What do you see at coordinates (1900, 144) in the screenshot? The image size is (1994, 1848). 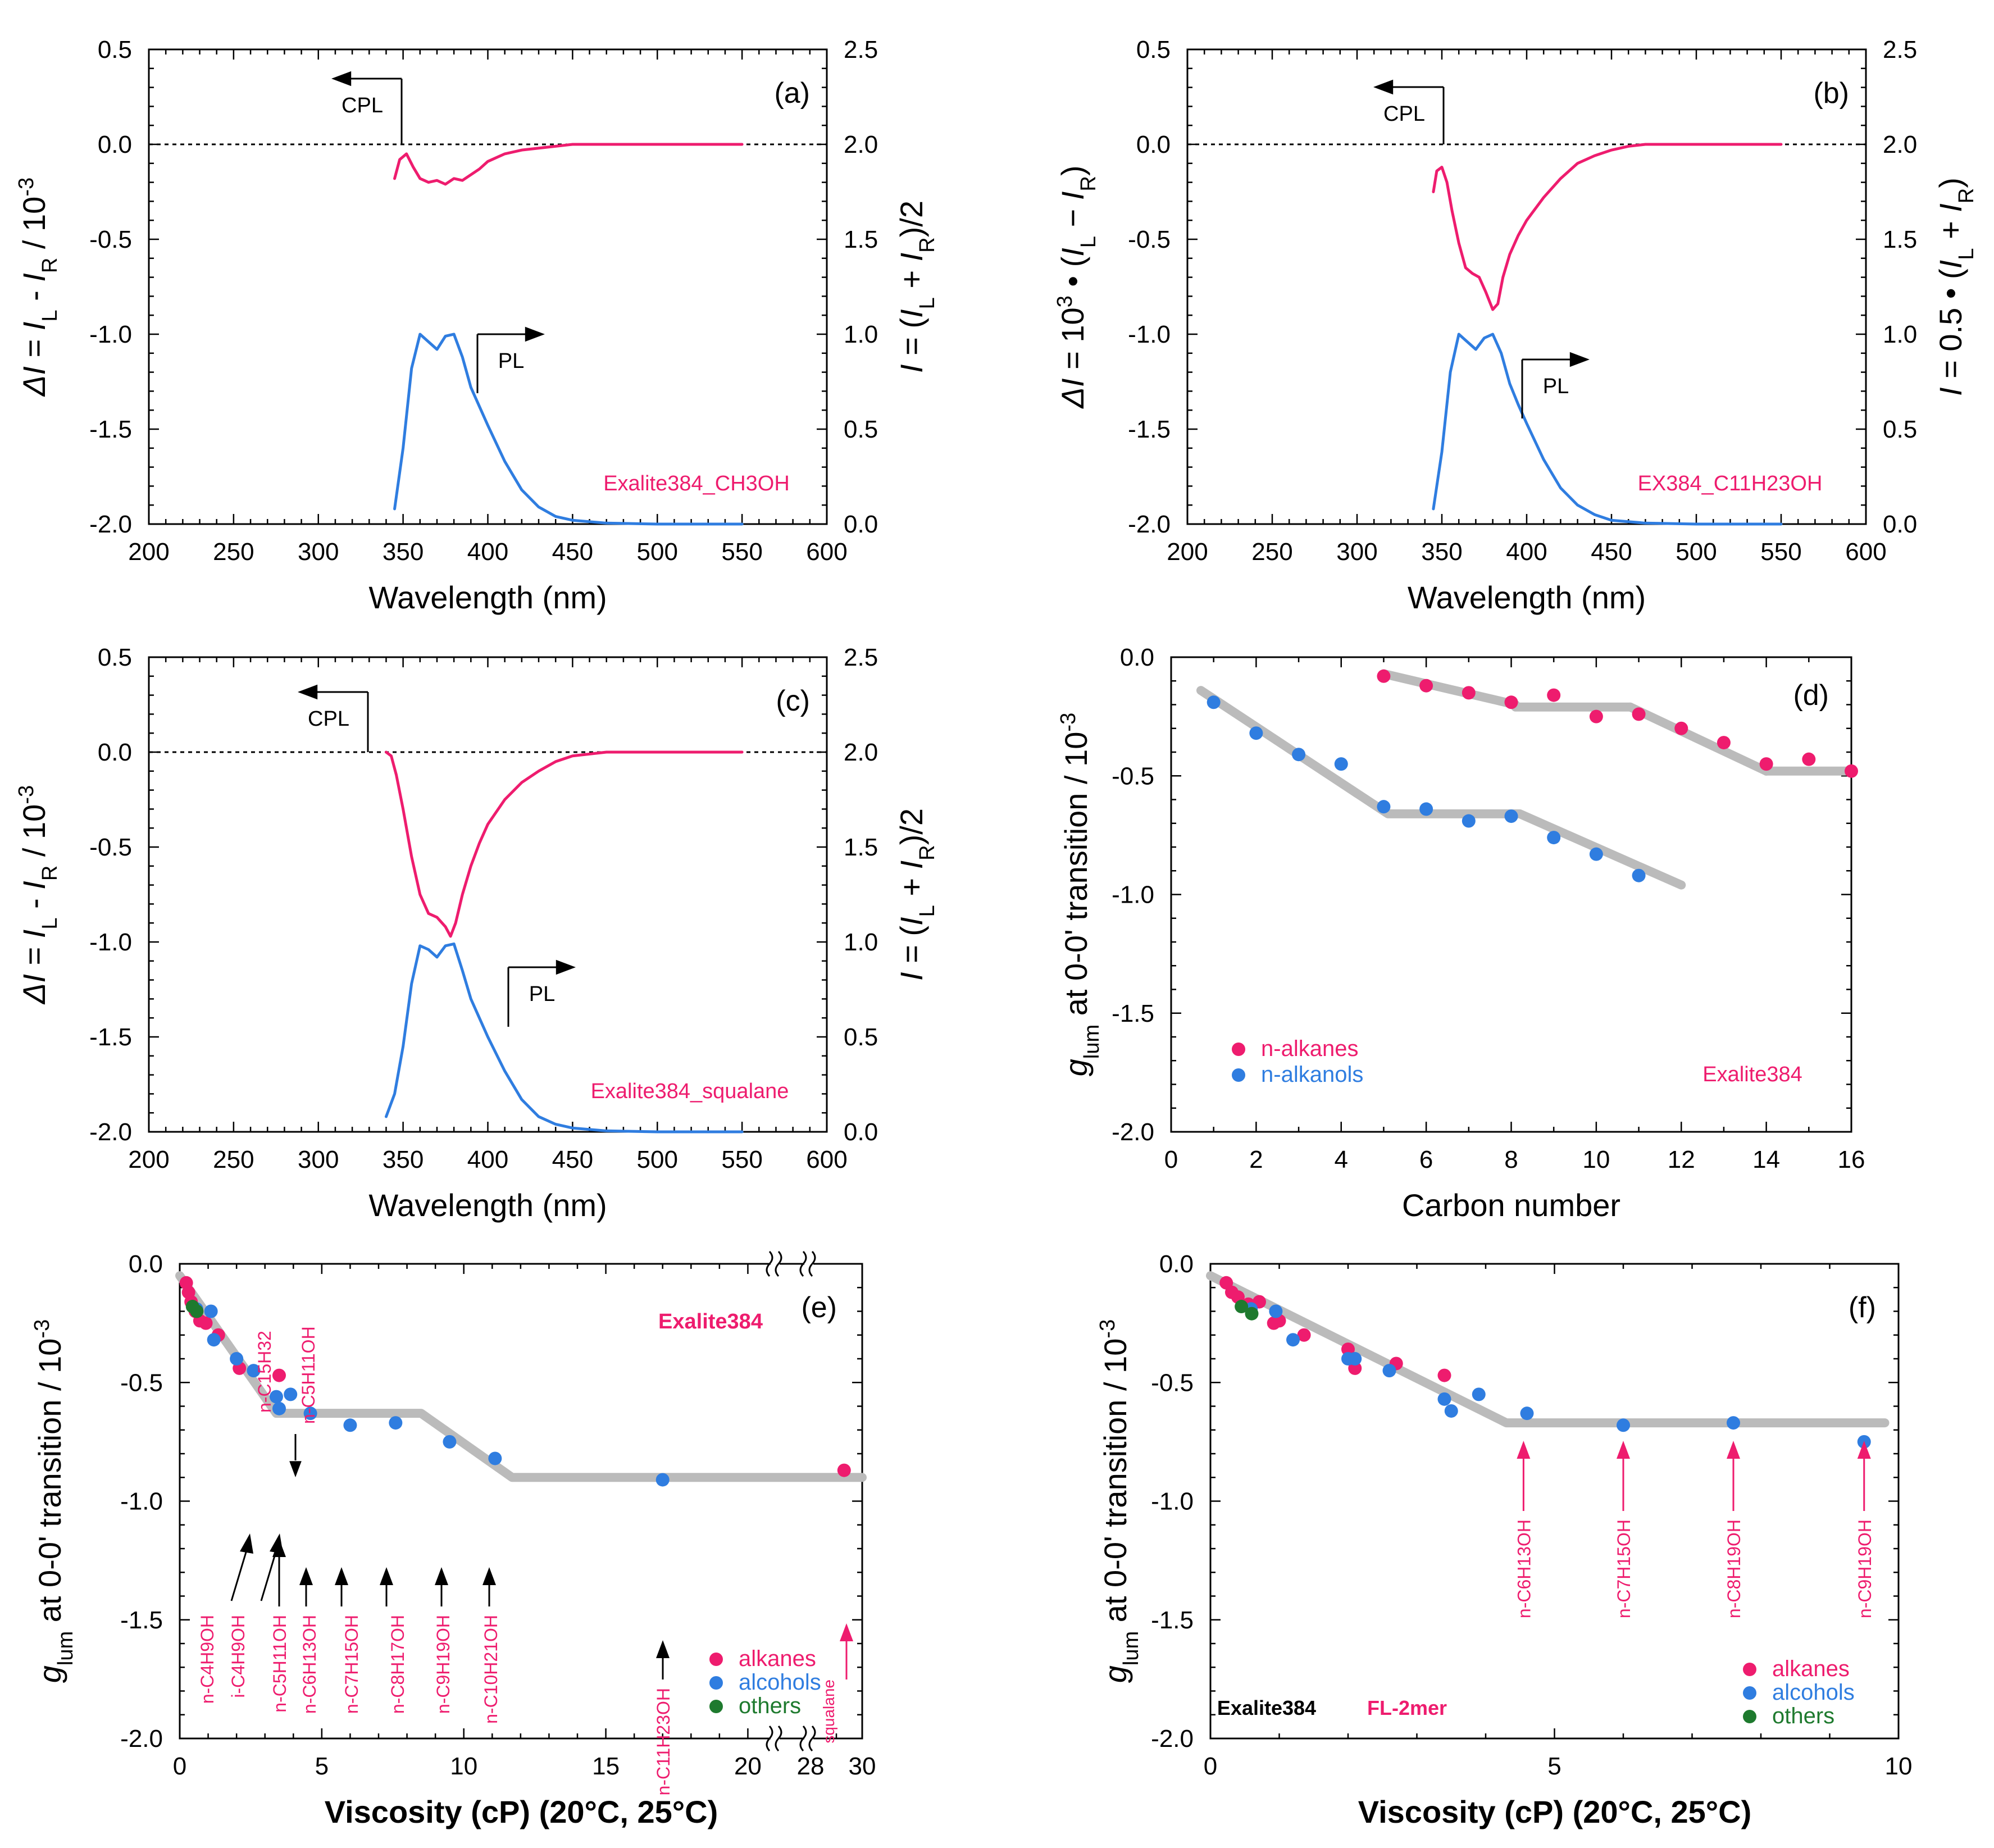 I see `y2-tick-label: 2.0` at bounding box center [1900, 144].